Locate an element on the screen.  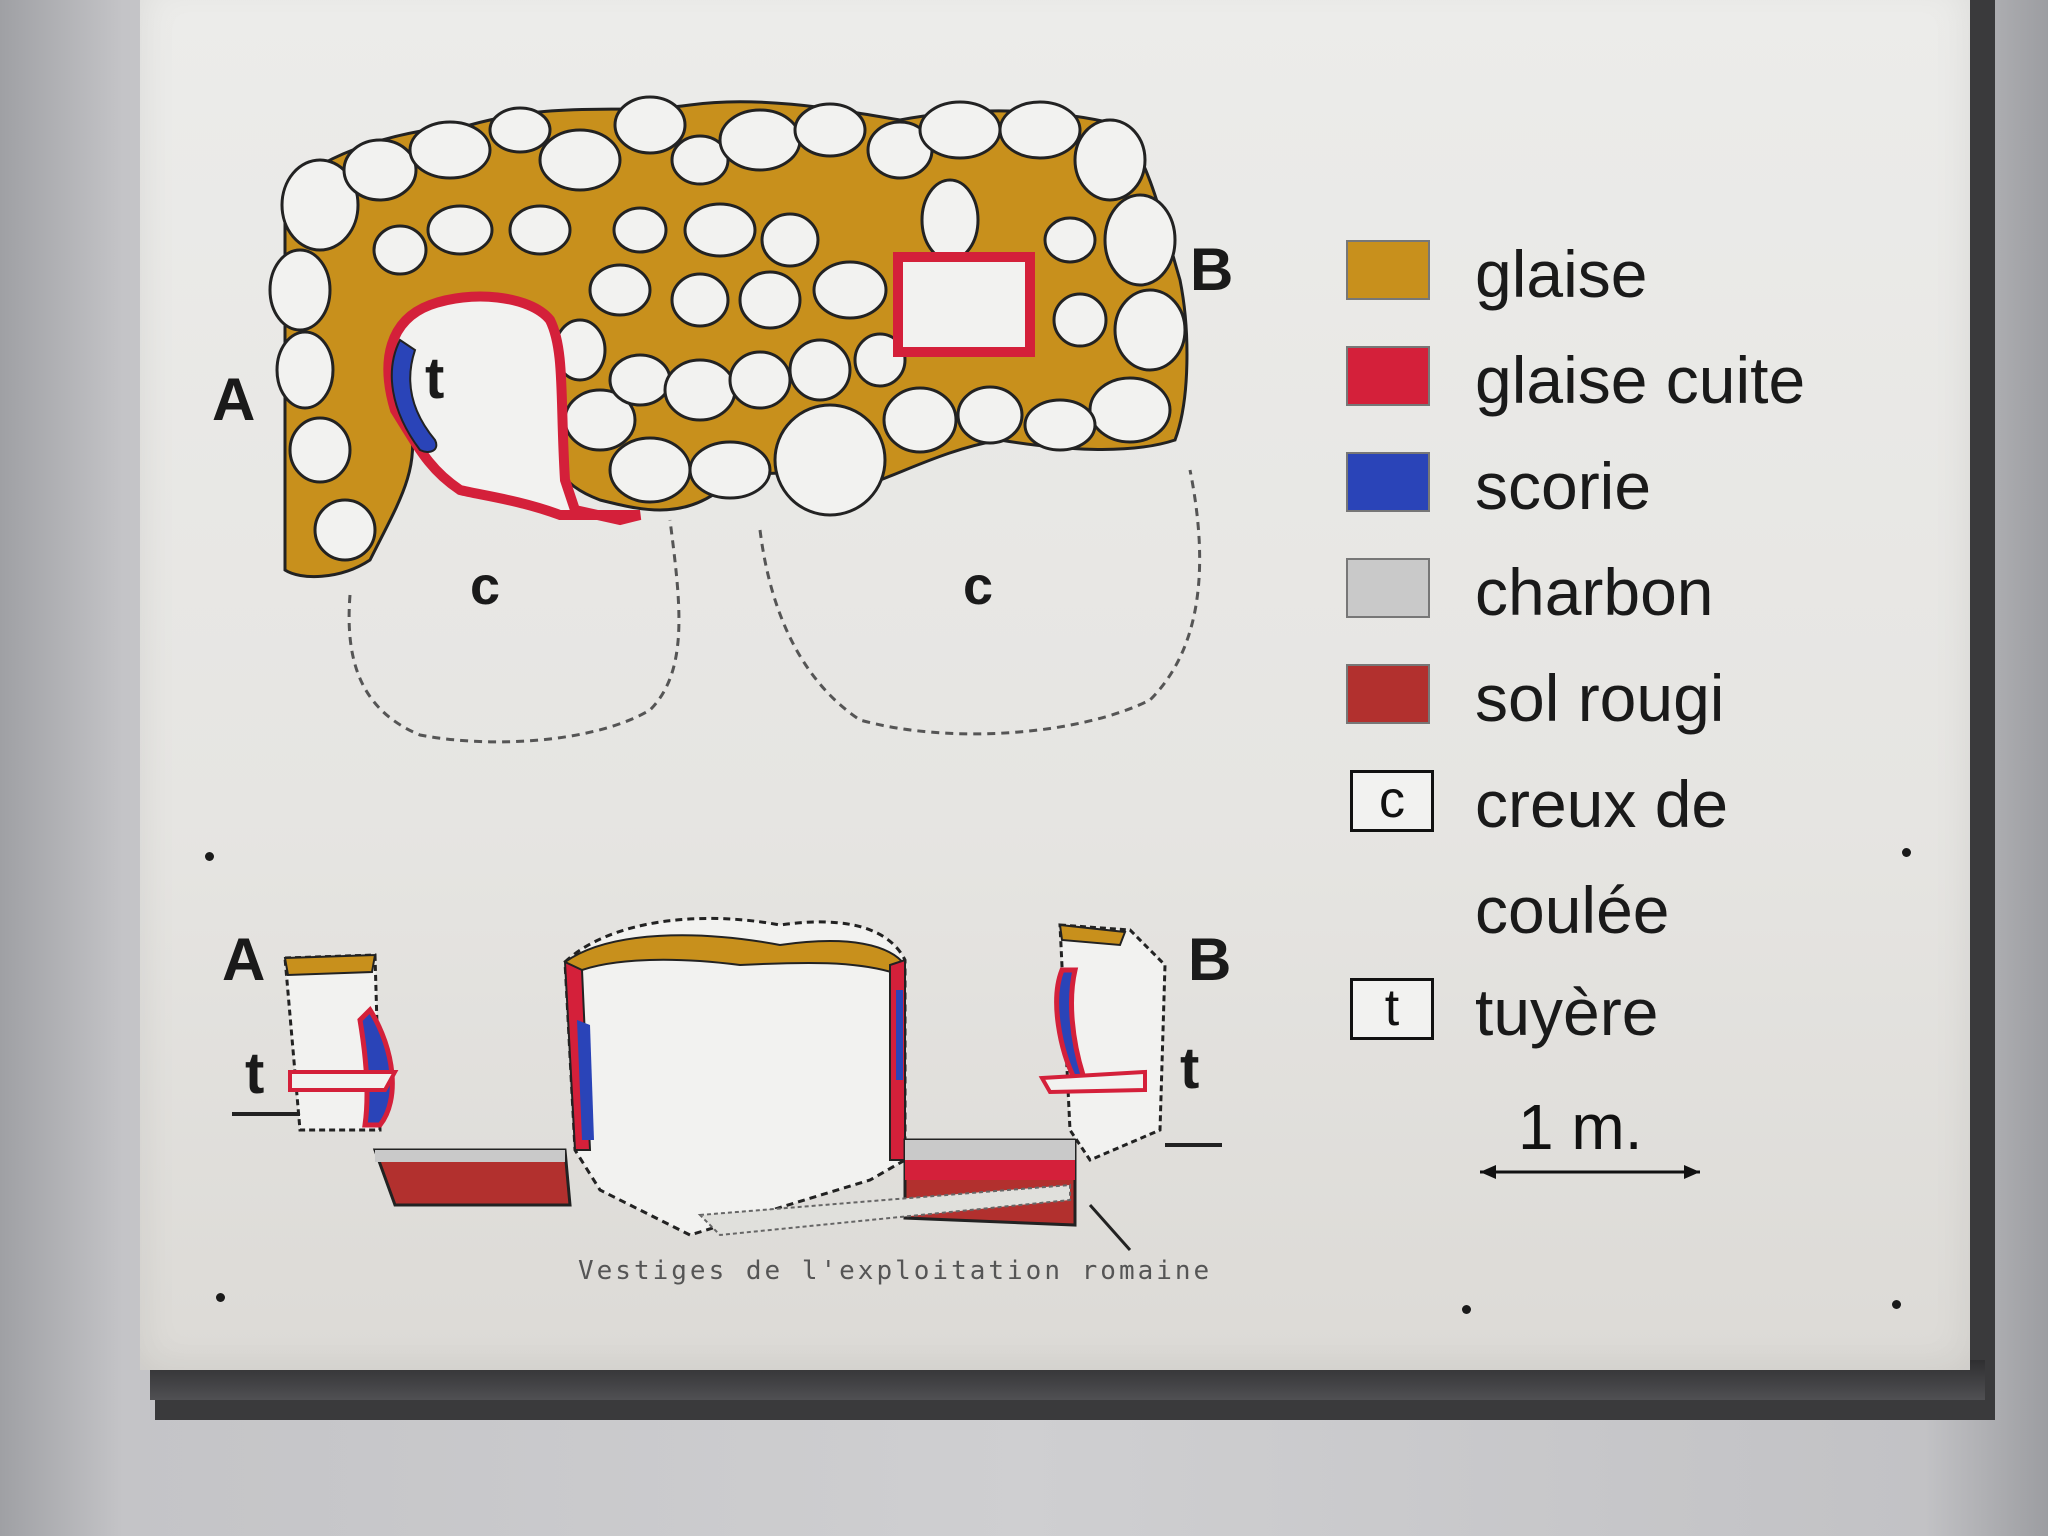
section-label-a: A is located at coordinates (244, 959).